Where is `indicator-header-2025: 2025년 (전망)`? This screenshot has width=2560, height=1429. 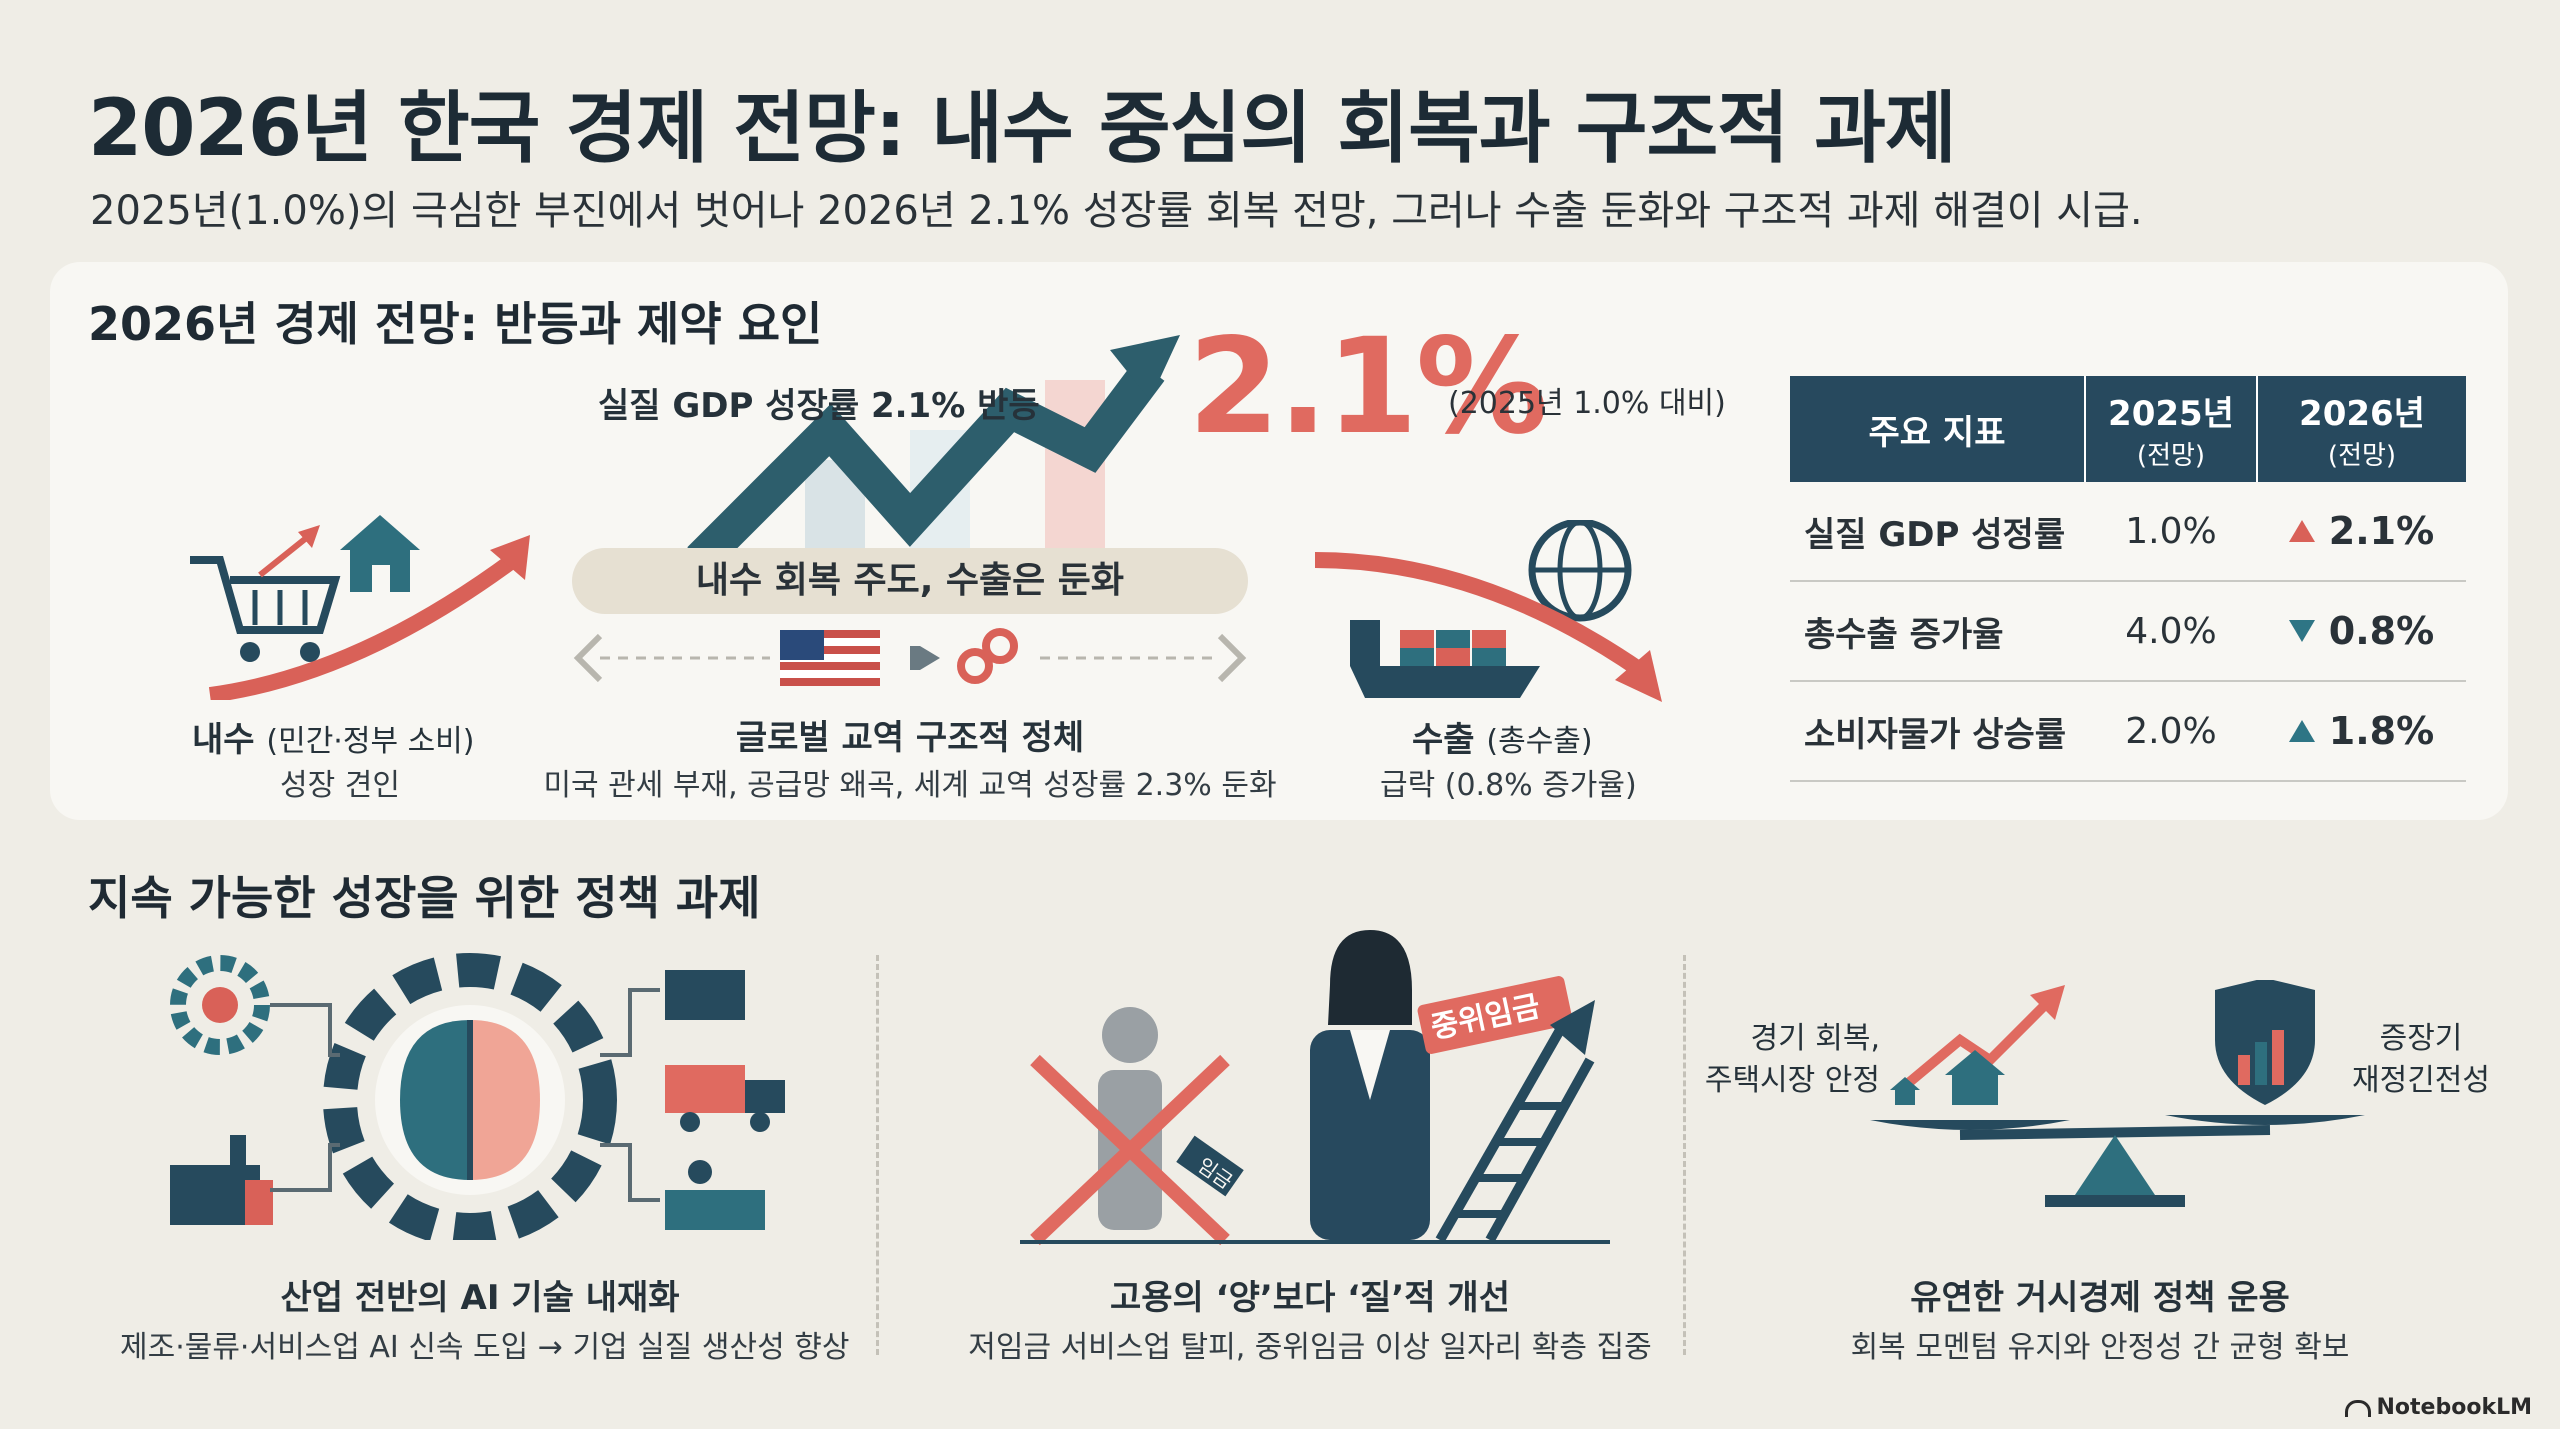
indicator-header-2025: 2025년 (전망) is located at coordinates (2171, 429).